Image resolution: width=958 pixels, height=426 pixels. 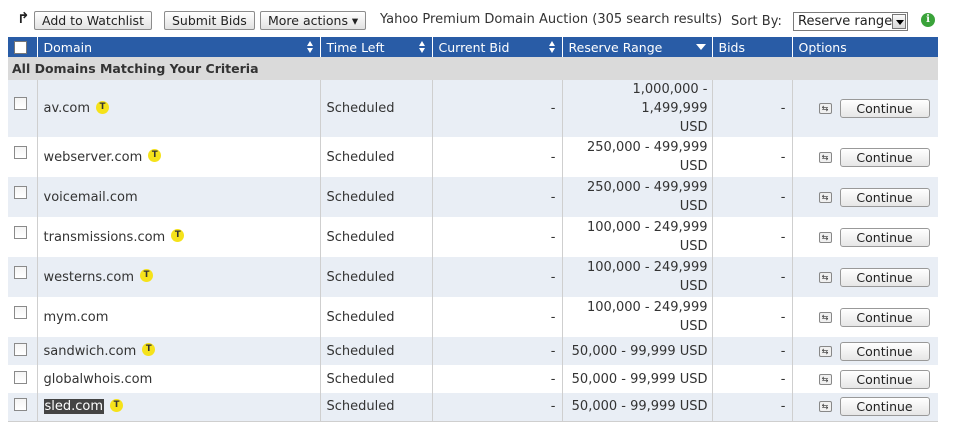 I want to click on reserve-range-value: 250,000 - 499,999, so click(x=647, y=187).